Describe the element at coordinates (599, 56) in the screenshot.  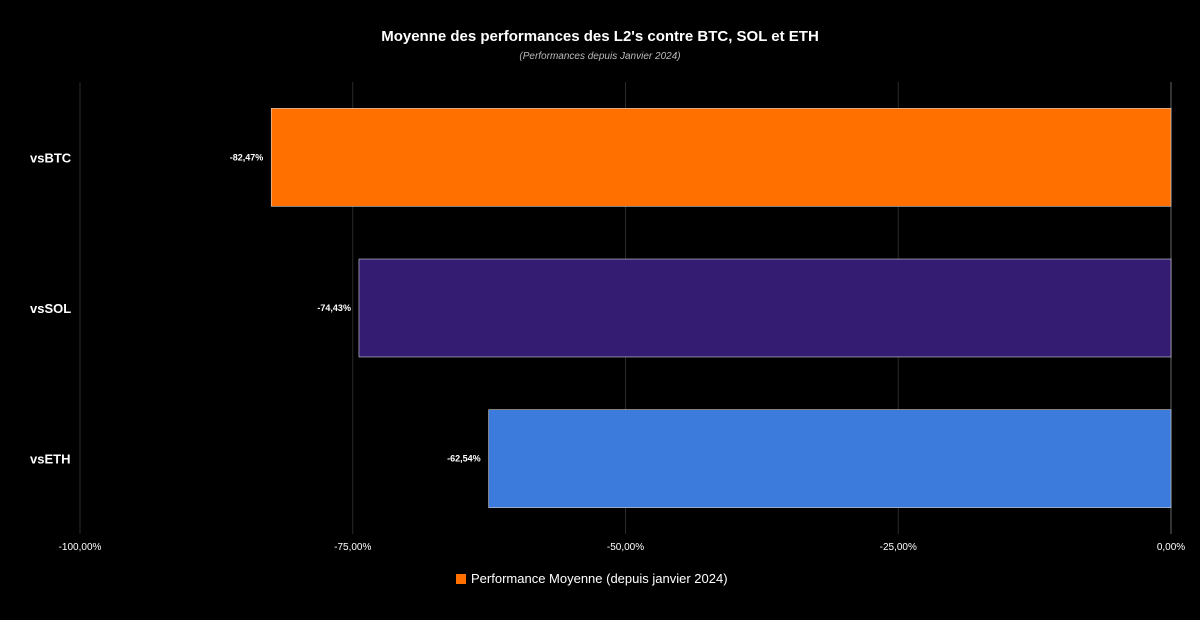
I see `chart-subtitle: (Performances depuis Janvier 2024)` at that location.